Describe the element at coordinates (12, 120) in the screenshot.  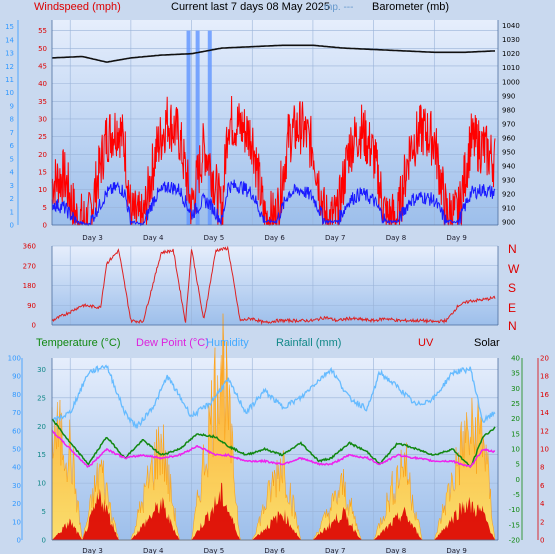
I see `wind-ms-ytick-8: 8` at that location.